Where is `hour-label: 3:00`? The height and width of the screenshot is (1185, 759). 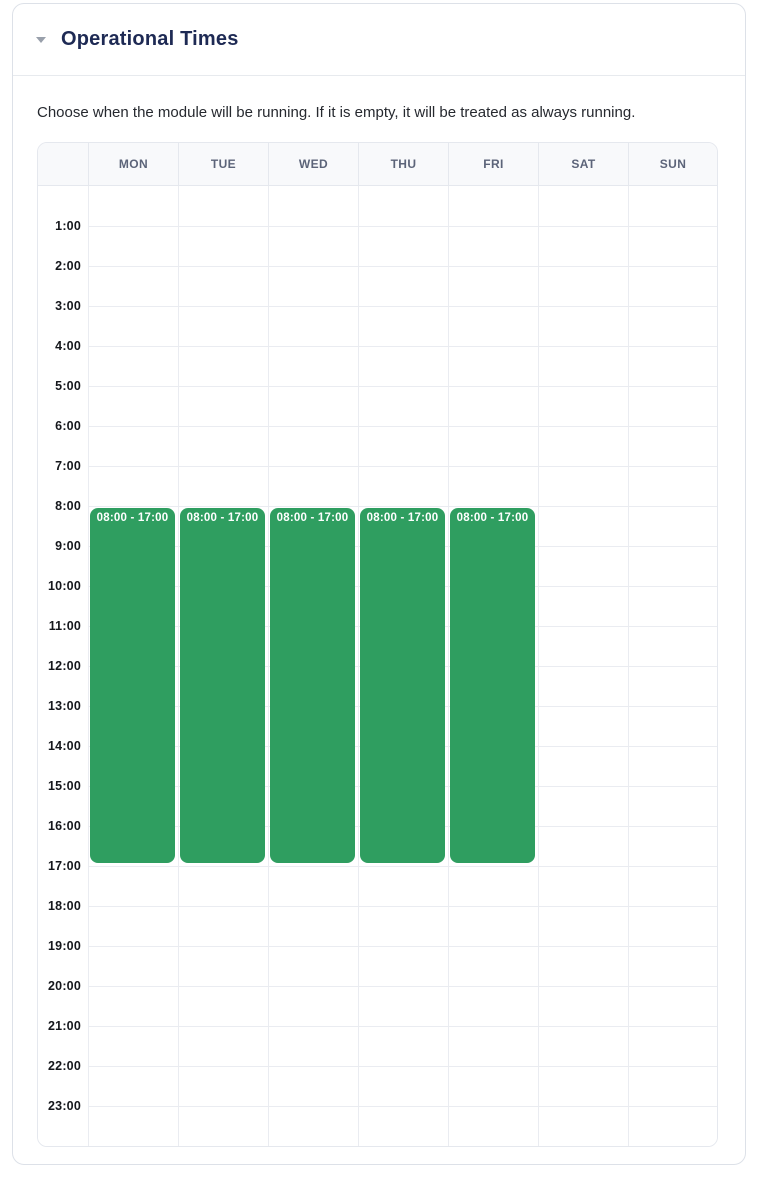 hour-label: 3:00 is located at coordinates (68, 306).